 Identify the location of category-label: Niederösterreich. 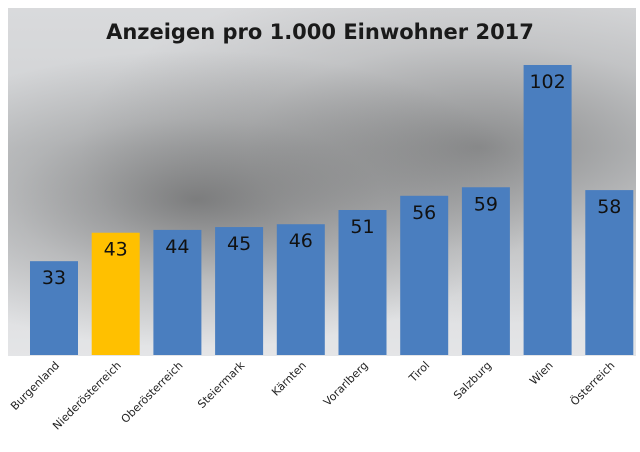
(87, 396).